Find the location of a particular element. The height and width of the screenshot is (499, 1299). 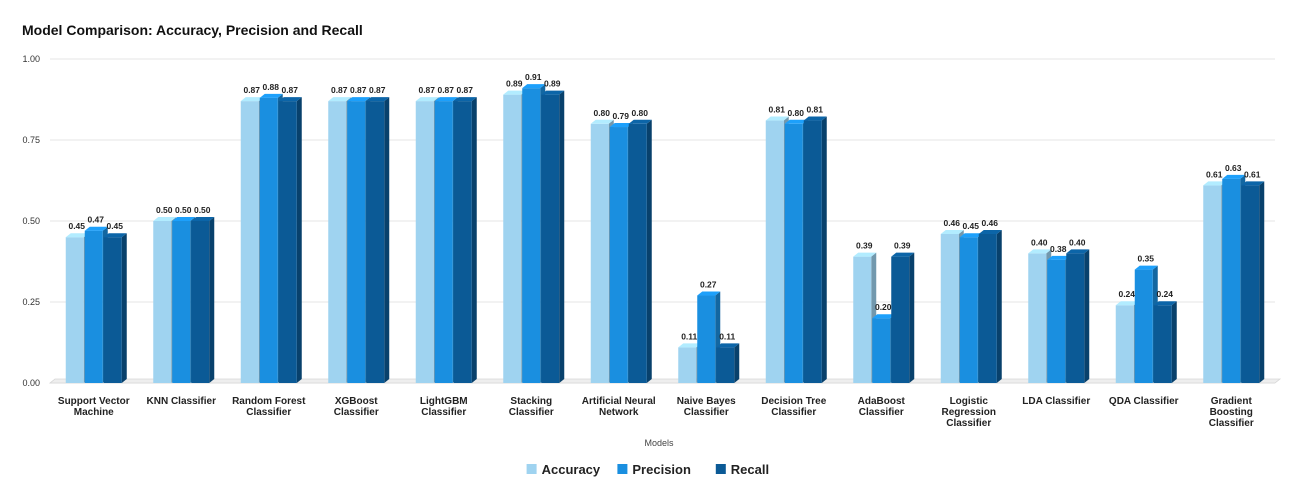

data-label: 0.20 is located at coordinates (883, 307).